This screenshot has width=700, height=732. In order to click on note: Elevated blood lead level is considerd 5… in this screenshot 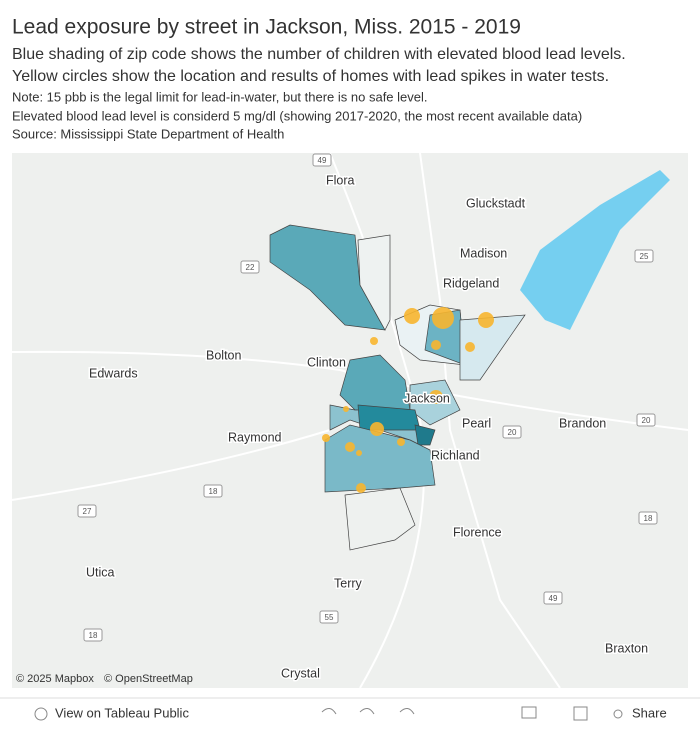, I will do `click(297, 115)`.